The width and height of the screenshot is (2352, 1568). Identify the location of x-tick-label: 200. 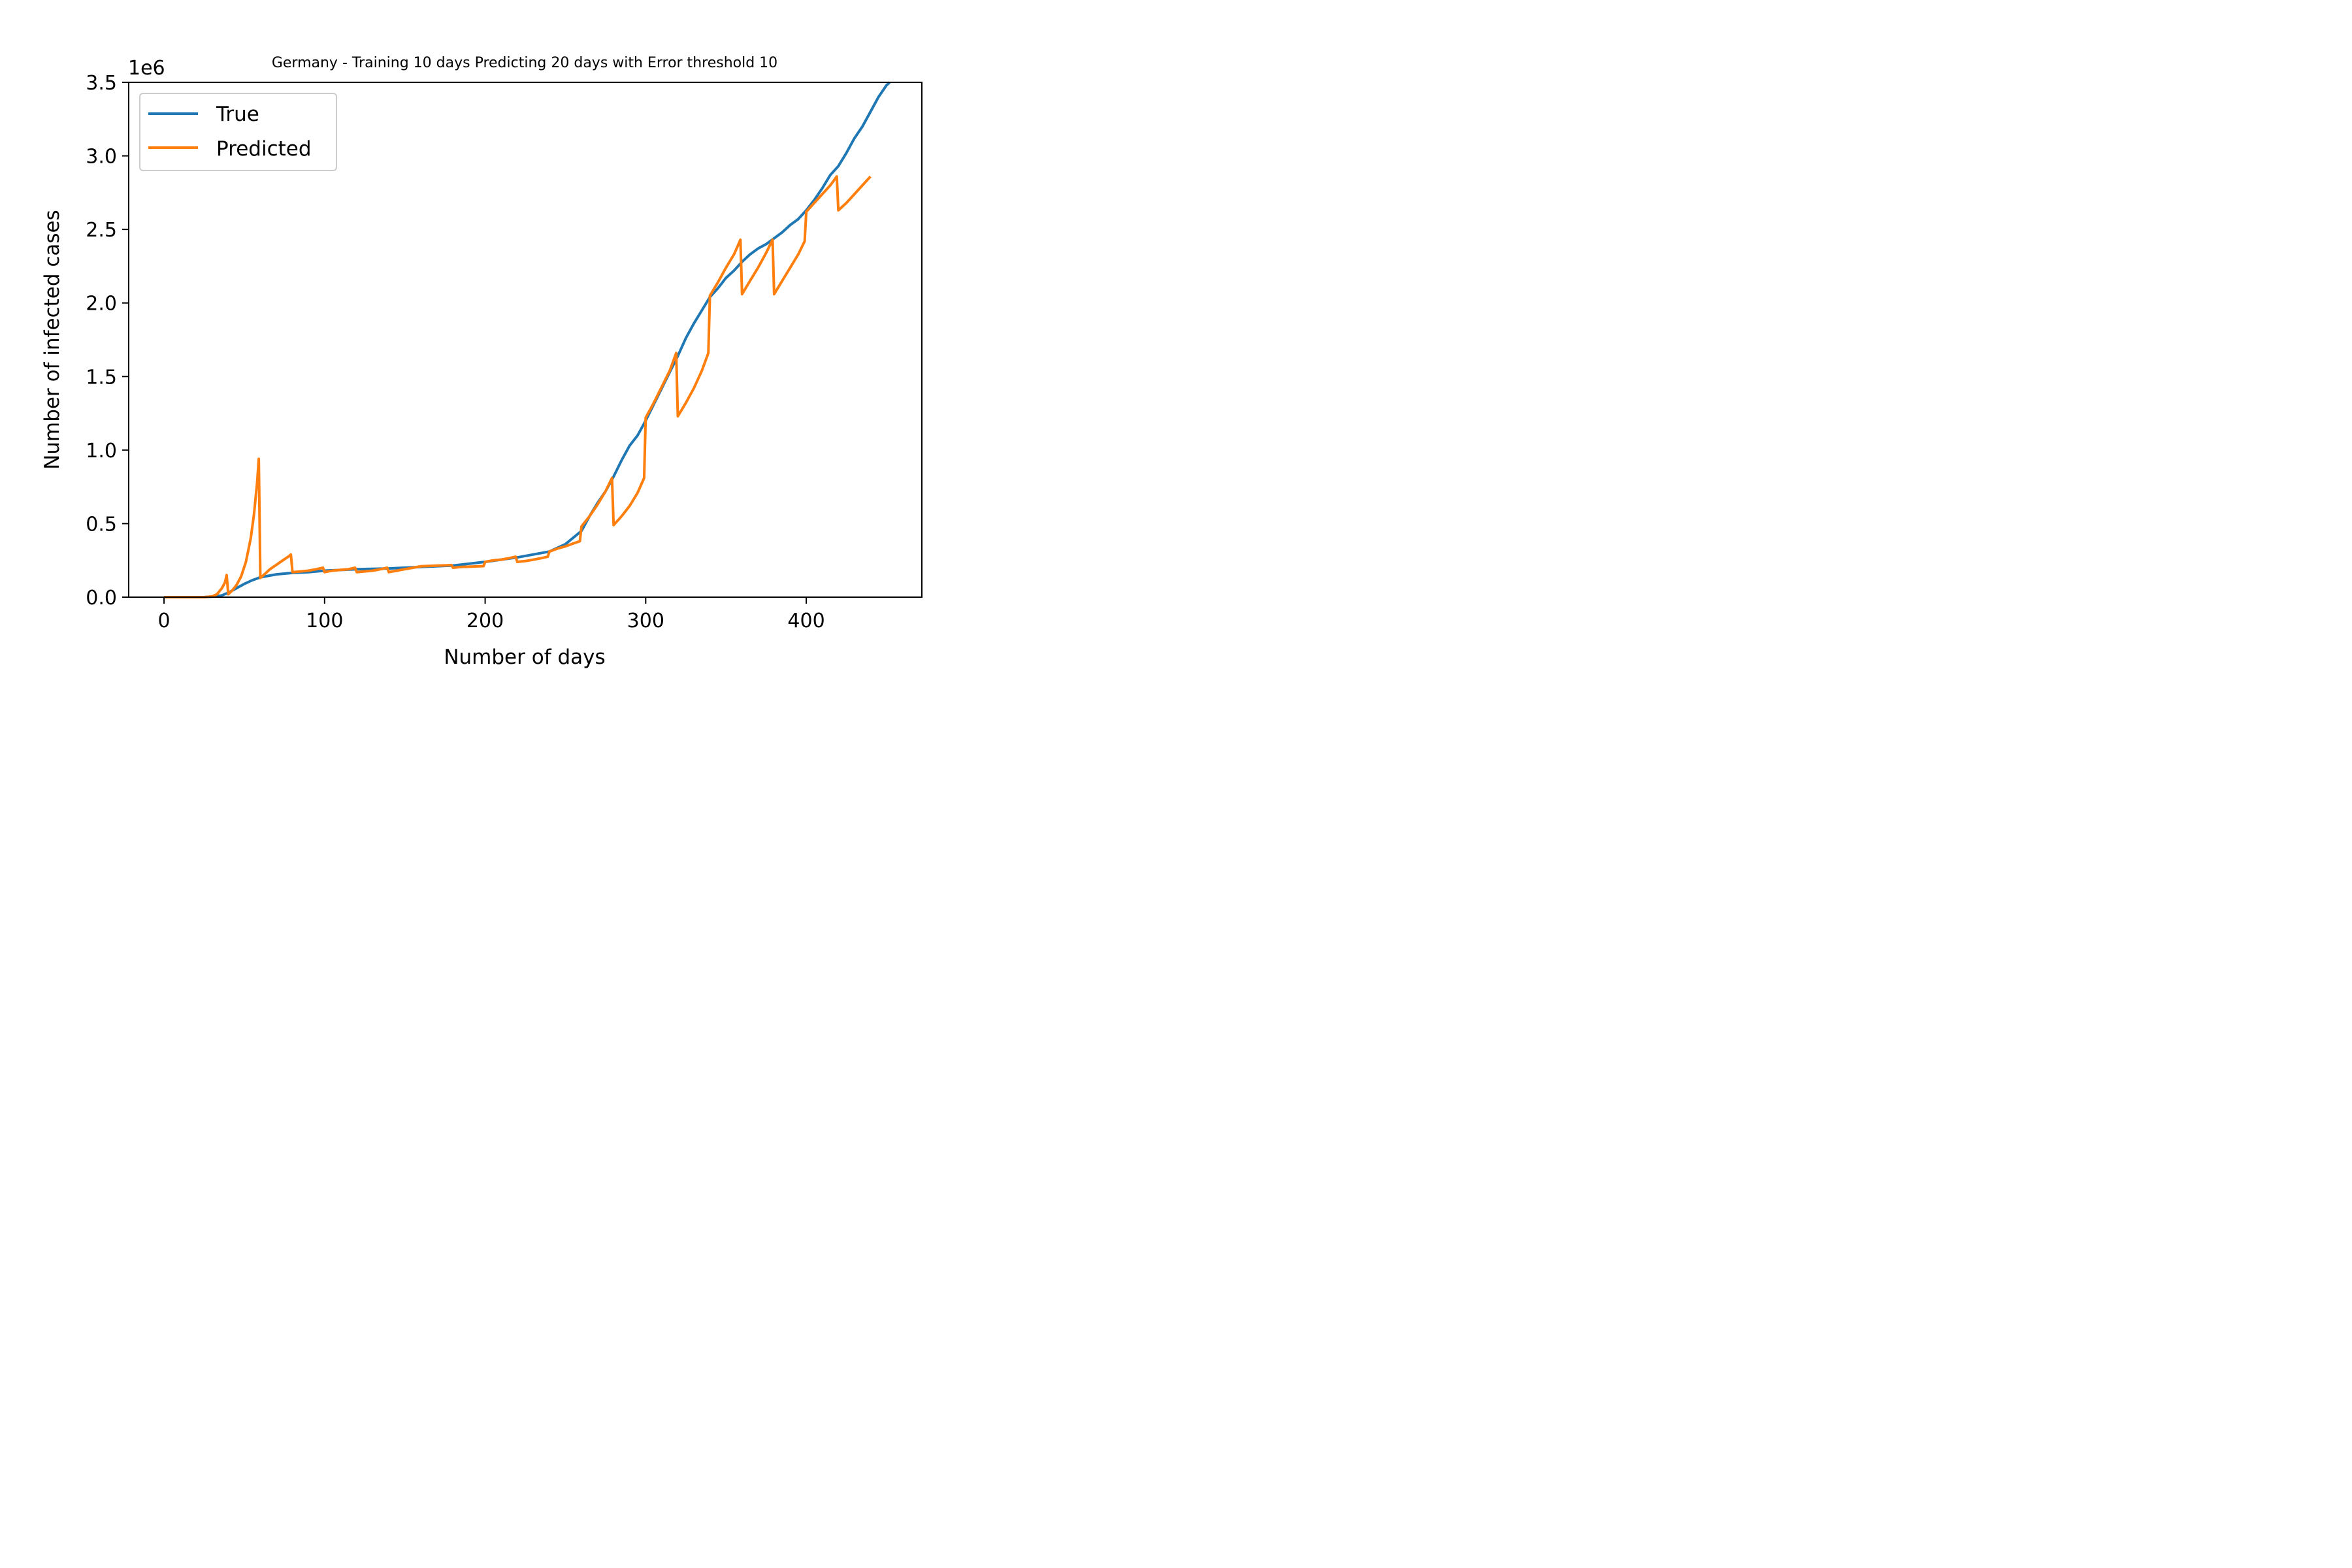
(485, 621).